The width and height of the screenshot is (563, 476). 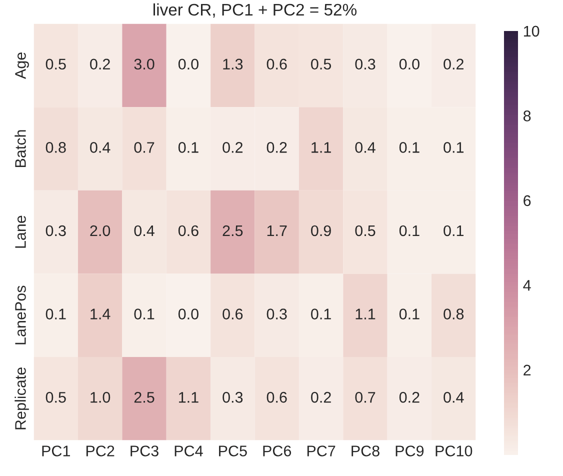 I want to click on x-tick-label: PC7, so click(x=321, y=451).